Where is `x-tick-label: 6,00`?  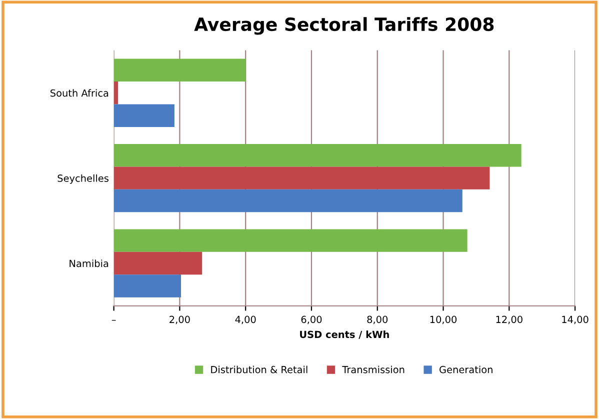 x-tick-label: 6,00 is located at coordinates (311, 320).